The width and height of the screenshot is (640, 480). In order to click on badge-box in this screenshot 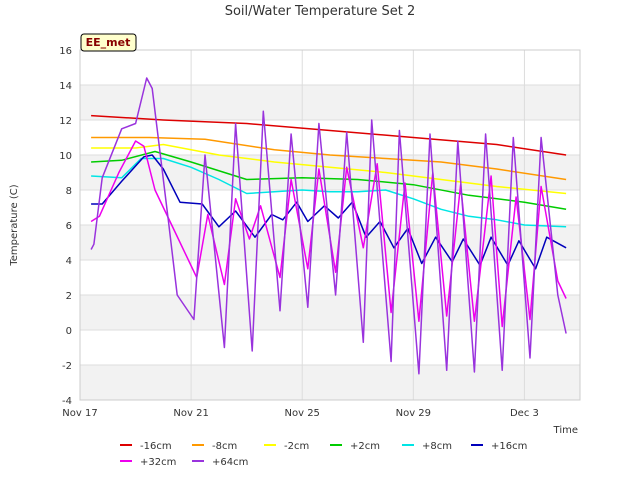, I will do `click(108, 42)`.